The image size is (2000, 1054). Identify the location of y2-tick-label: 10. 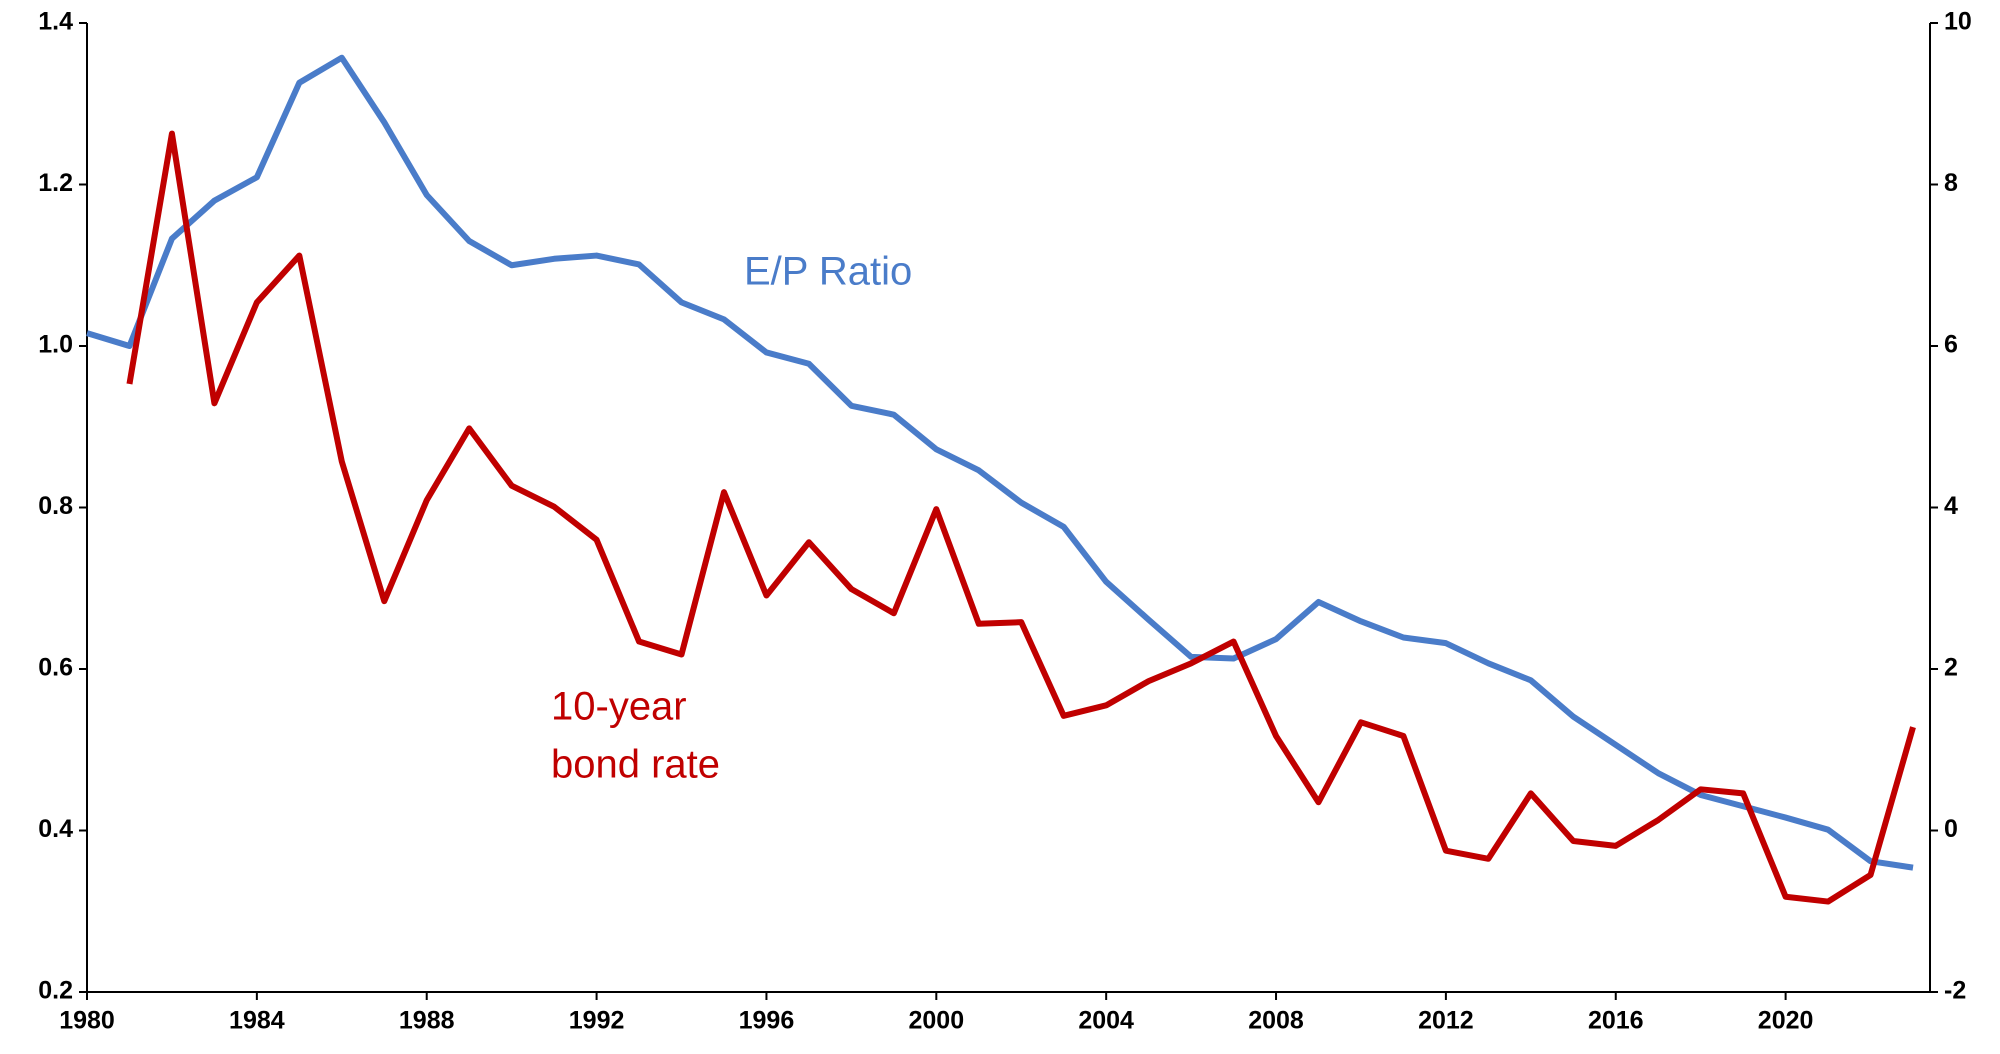
(1958, 22).